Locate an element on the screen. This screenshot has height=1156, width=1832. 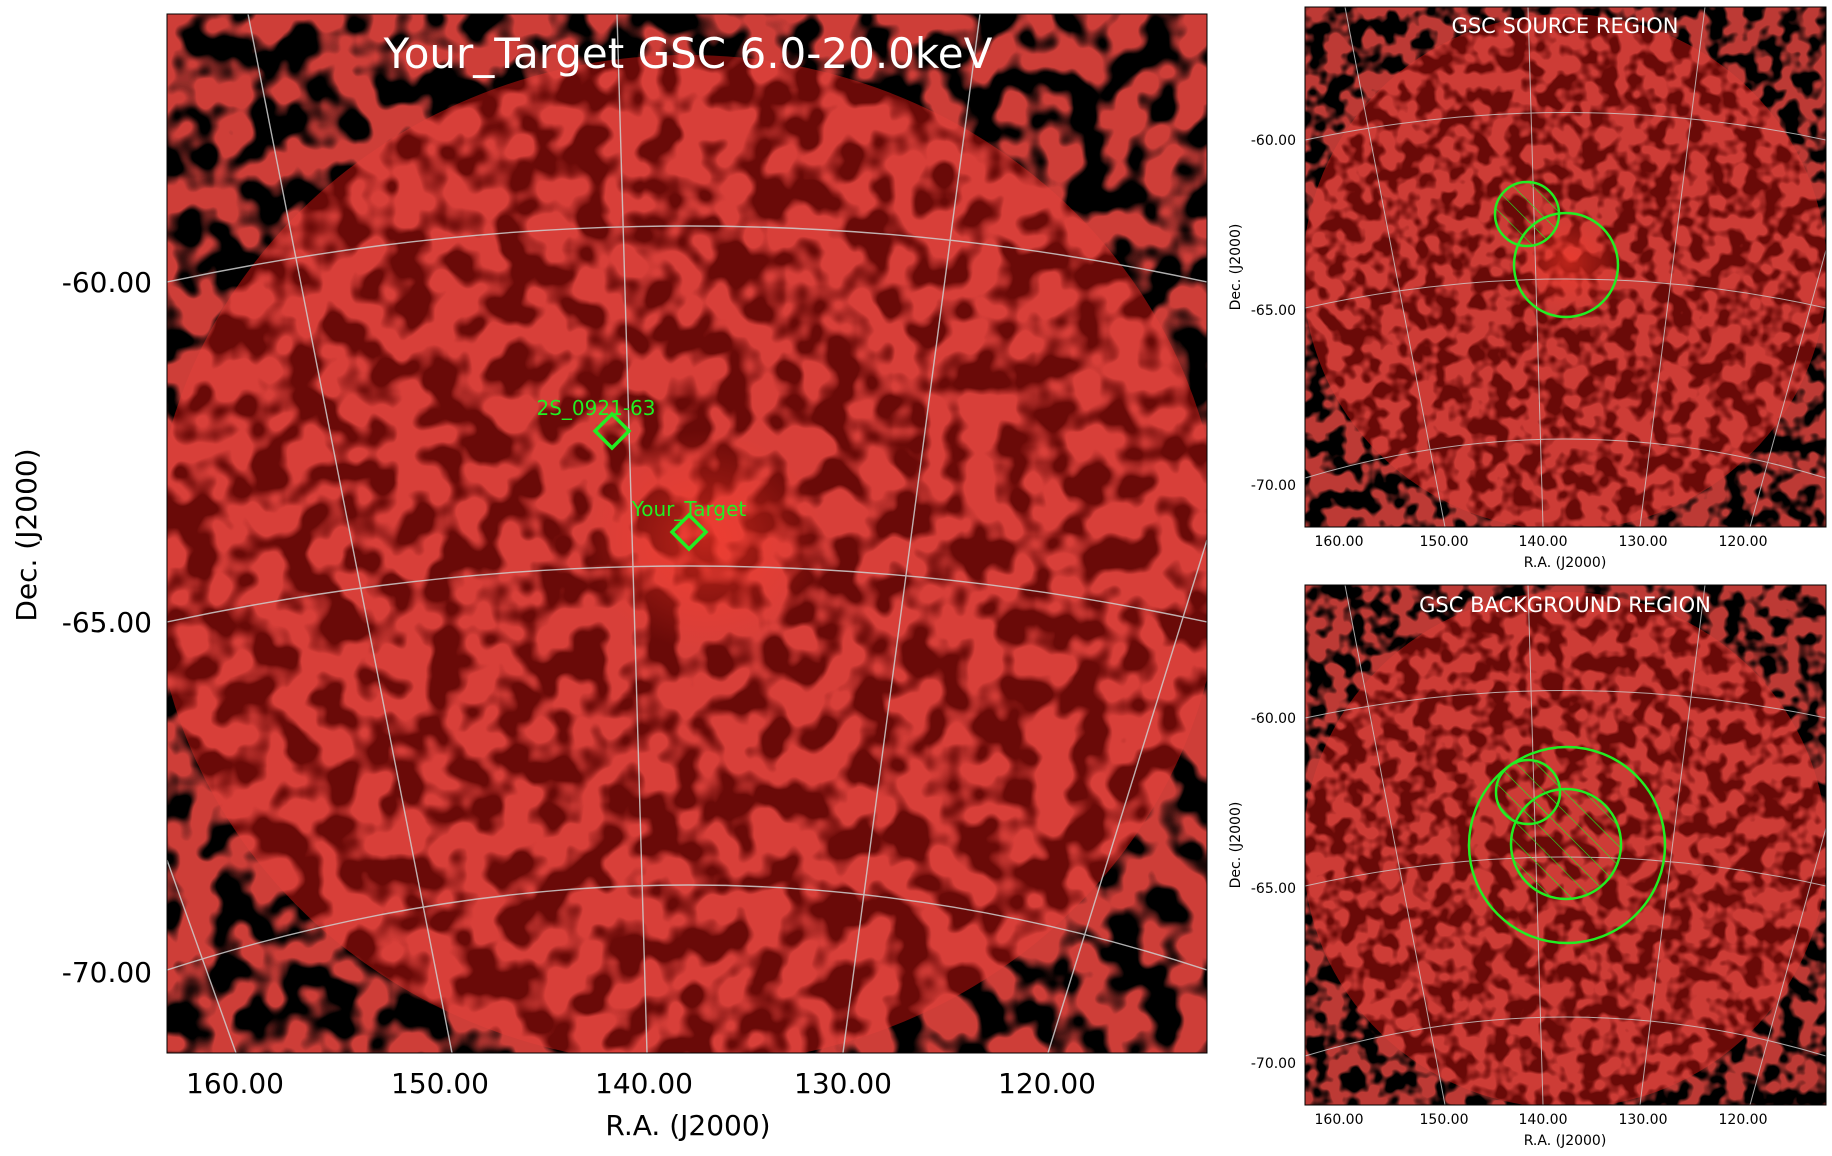
source-x-tick: 160.00 is located at coordinates (1339, 542).